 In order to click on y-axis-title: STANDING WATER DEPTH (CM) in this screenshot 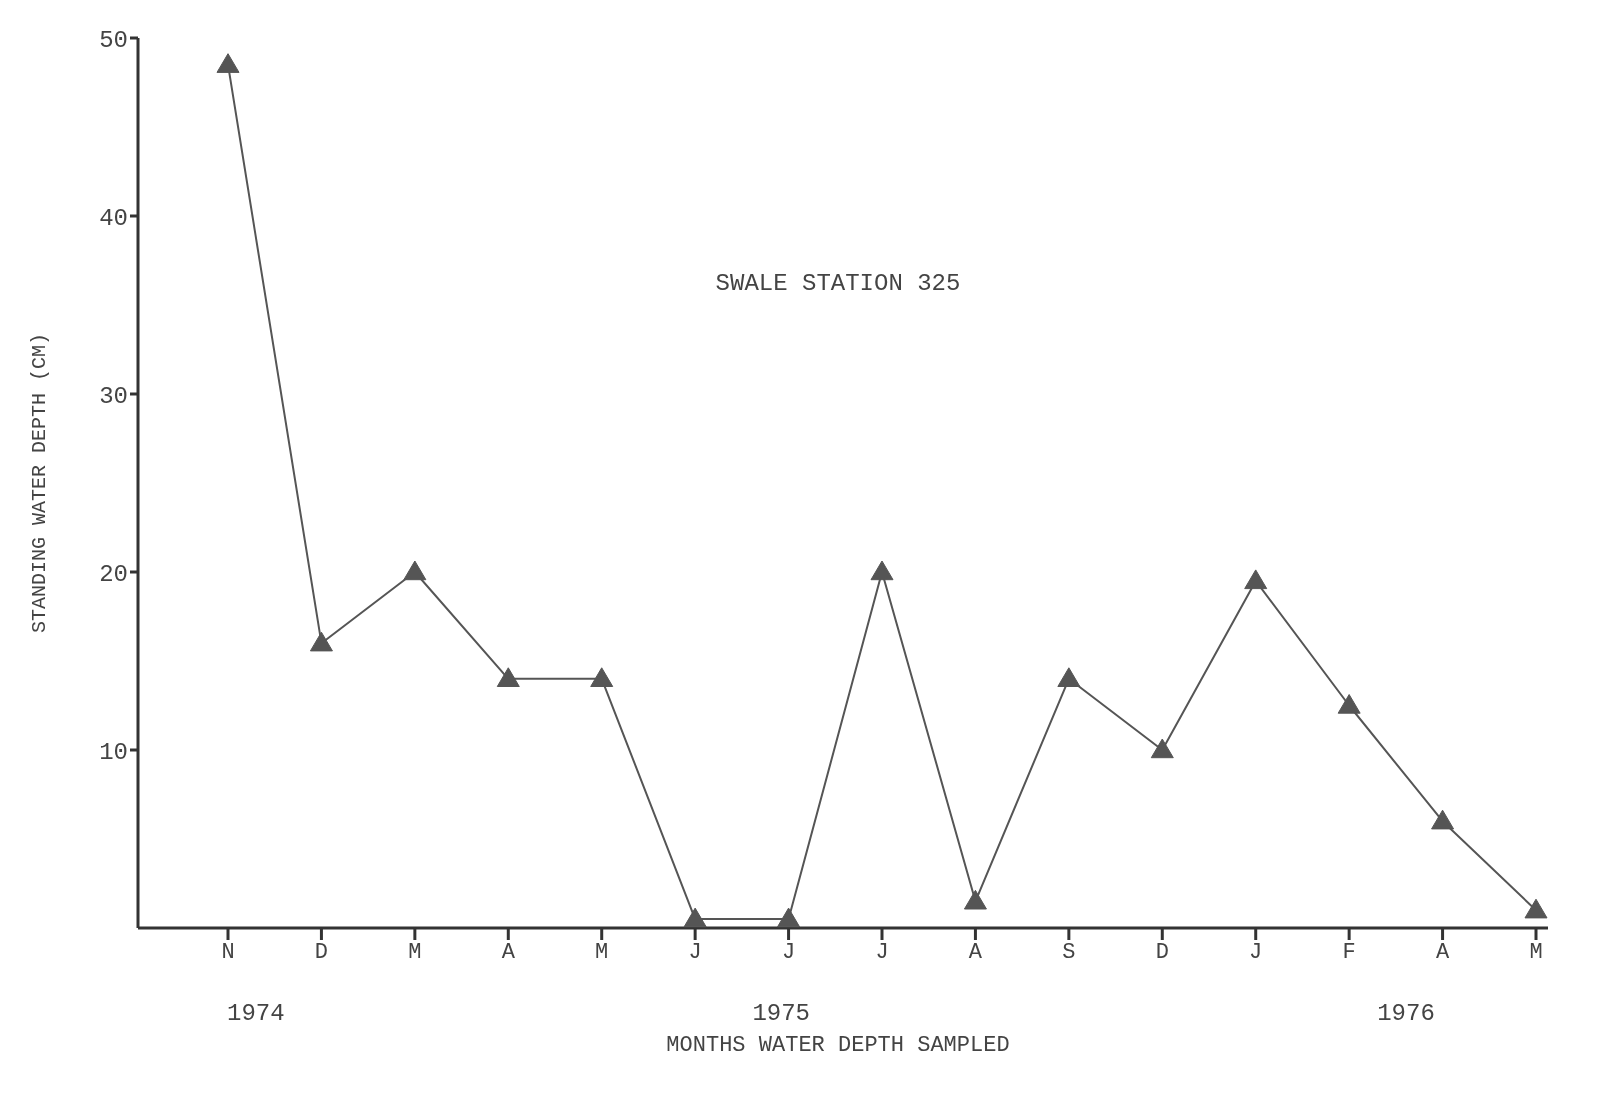, I will do `click(40, 483)`.